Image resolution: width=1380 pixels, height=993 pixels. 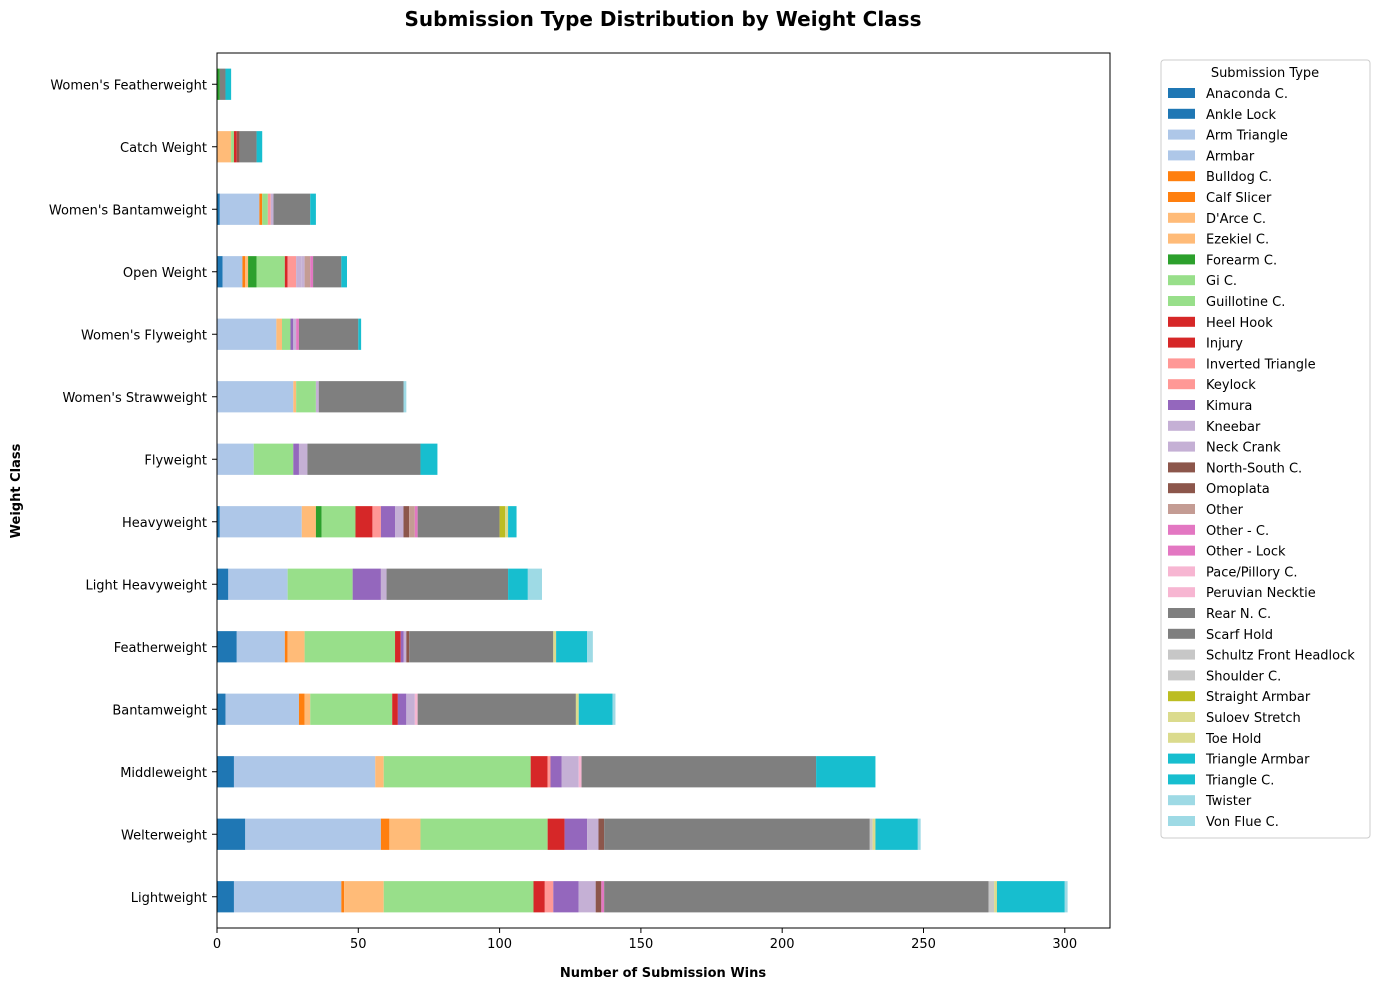 I want to click on bar-light-heavyweight-anaconda-c, so click(x=223, y=584).